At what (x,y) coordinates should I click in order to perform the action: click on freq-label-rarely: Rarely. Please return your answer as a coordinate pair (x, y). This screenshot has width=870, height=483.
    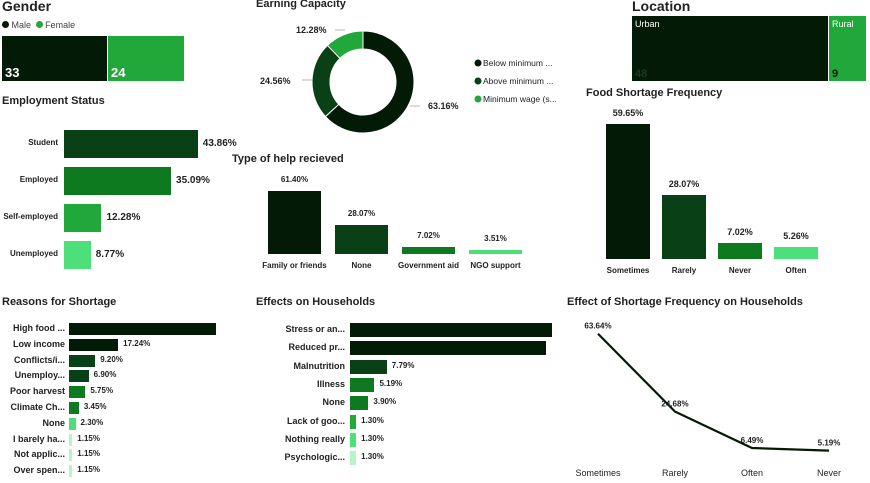
    Looking at the image, I should click on (684, 270).